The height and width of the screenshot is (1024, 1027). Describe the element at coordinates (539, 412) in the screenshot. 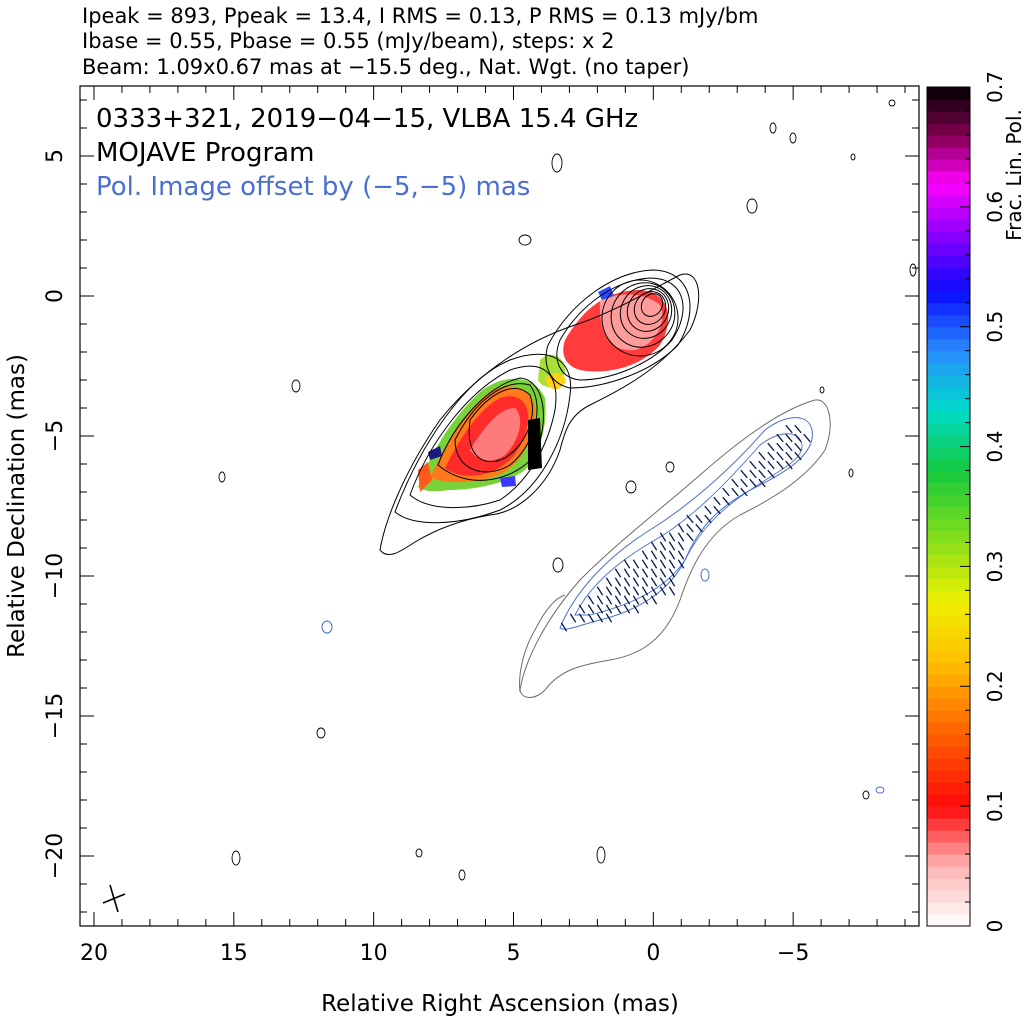

I see `stokes-i-contours` at that location.